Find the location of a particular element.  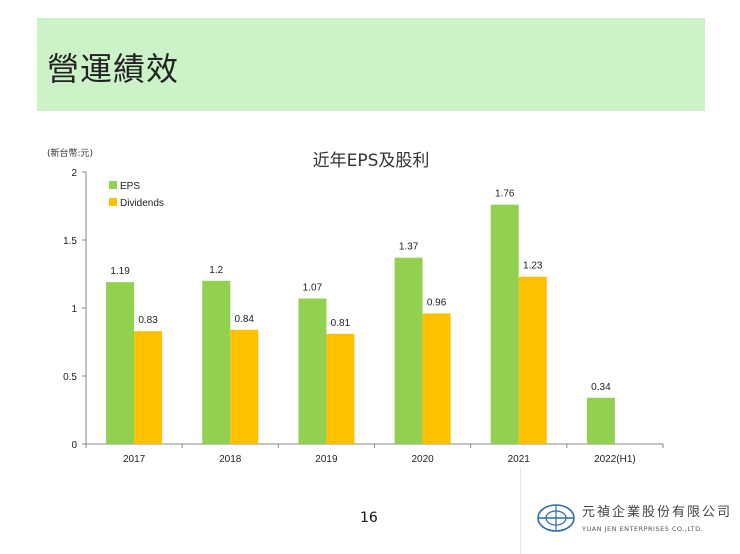

y-tick-label: 0 is located at coordinates (74, 445).